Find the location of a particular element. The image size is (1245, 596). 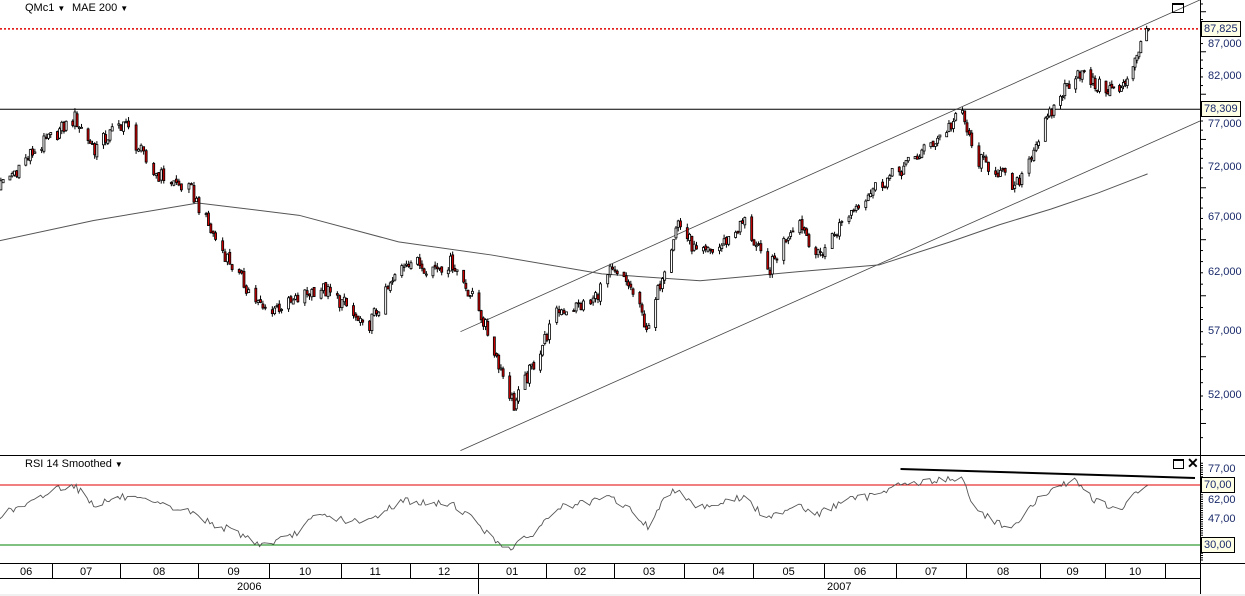

y-tick-label: 52,000 is located at coordinates (1225, 395).